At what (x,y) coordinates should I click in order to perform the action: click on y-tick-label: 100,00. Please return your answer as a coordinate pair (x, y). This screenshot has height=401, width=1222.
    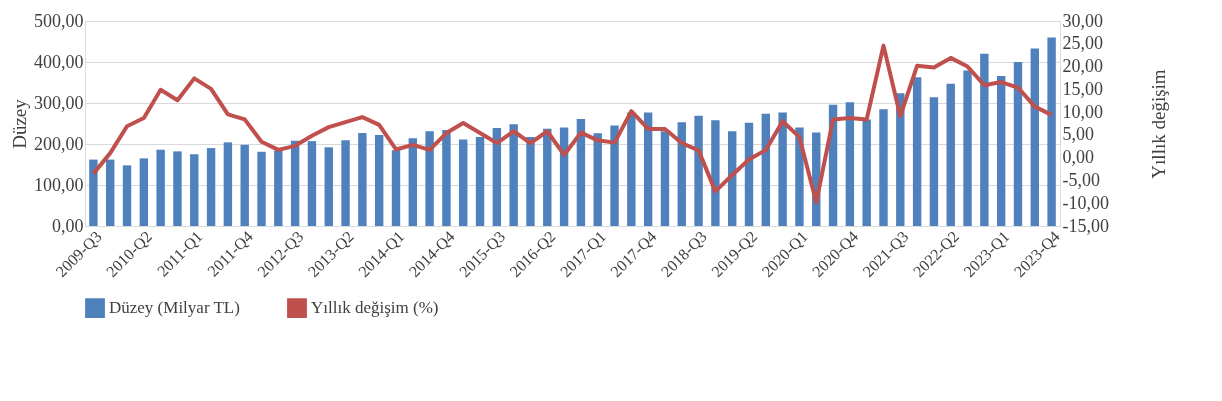
    Looking at the image, I should click on (59, 184).